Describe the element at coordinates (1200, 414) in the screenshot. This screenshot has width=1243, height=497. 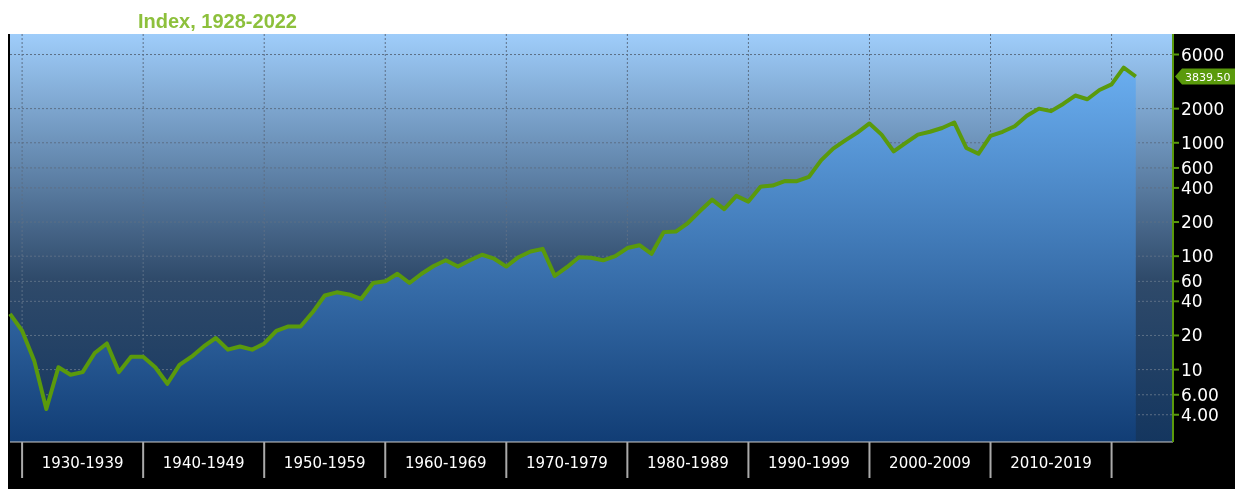
I see `y-tick-label: 4.00` at that location.